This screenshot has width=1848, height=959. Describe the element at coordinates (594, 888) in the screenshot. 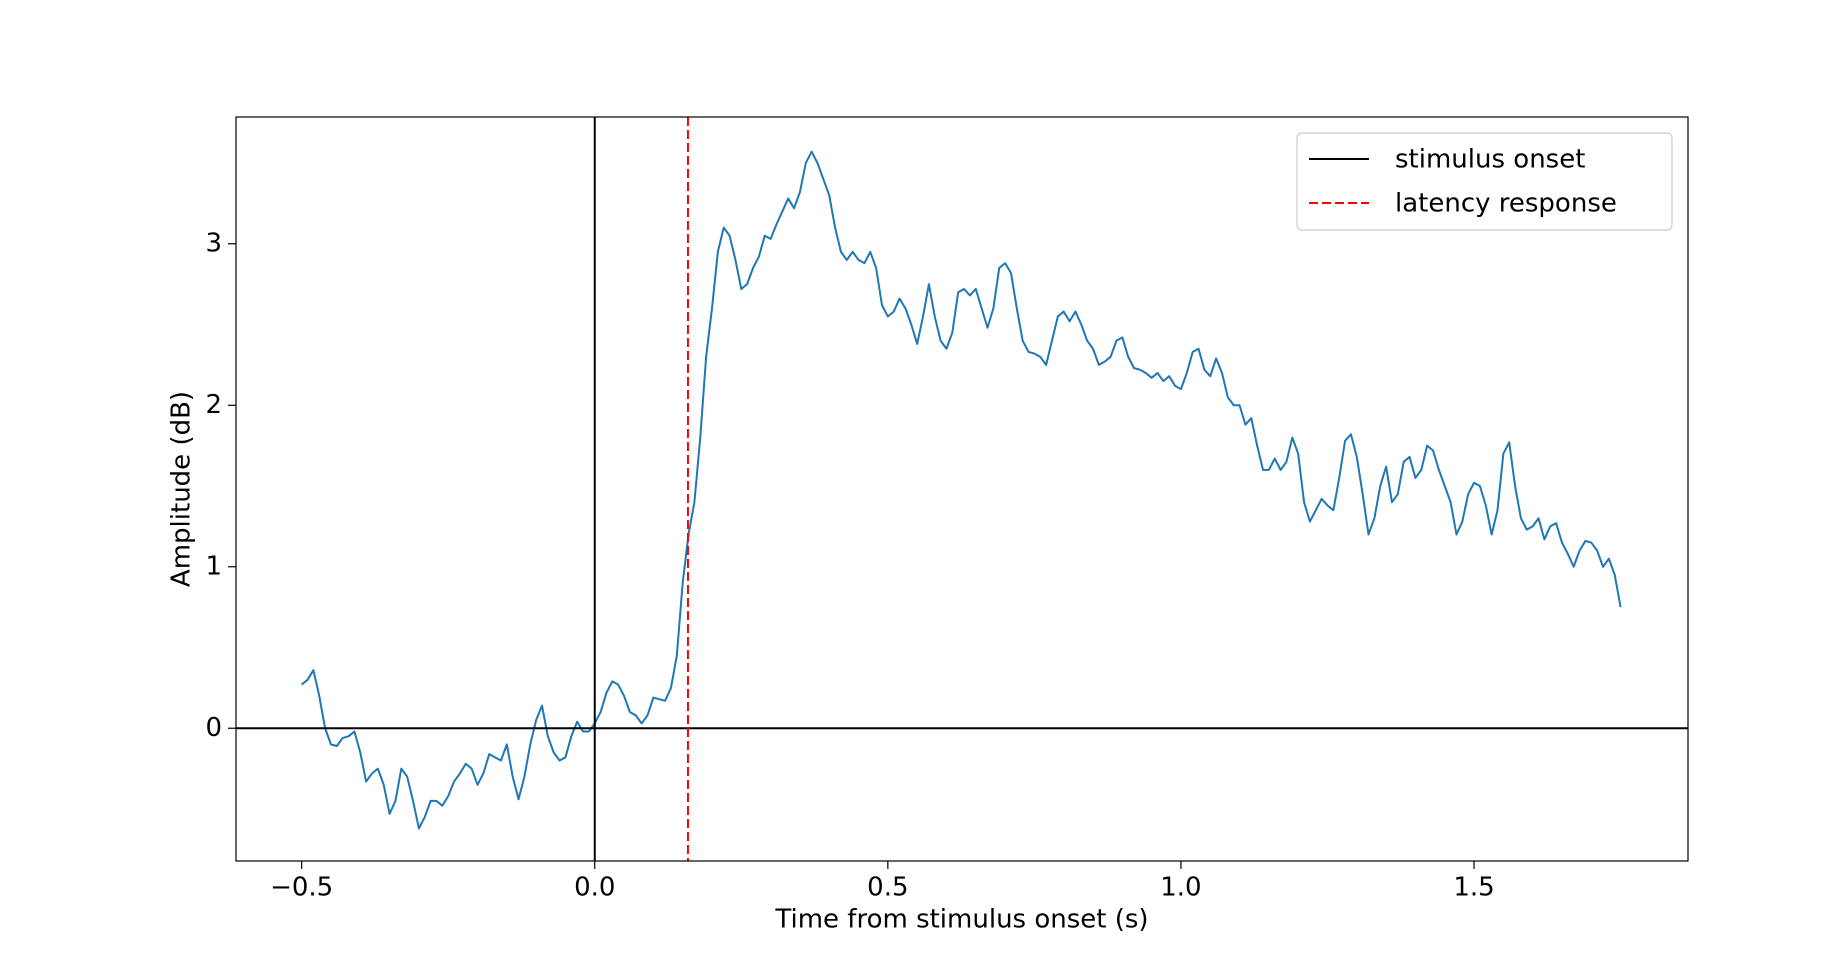

I see `x-tick-label: 0.0` at that location.